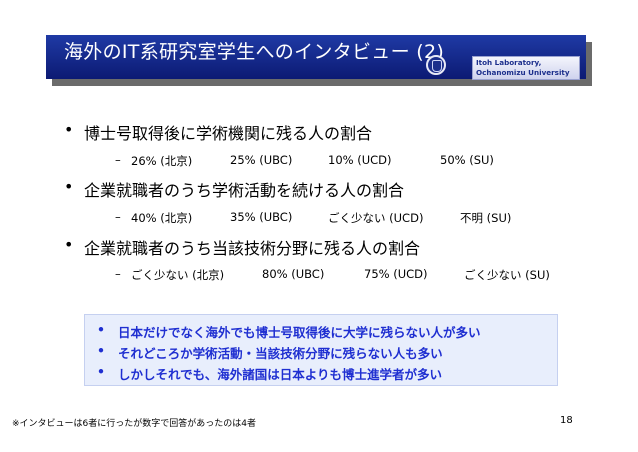 This screenshot has width=638, height=452. I want to click on value-cell: 50% (SU), so click(467, 160).